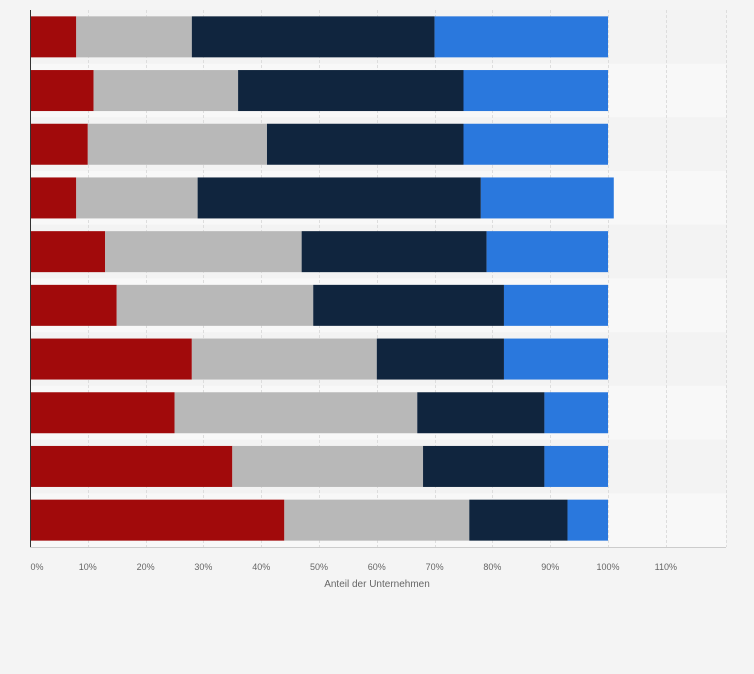 The image size is (754, 674). Describe the element at coordinates (88, 567) in the screenshot. I see `x-tick-label: 10%` at that location.